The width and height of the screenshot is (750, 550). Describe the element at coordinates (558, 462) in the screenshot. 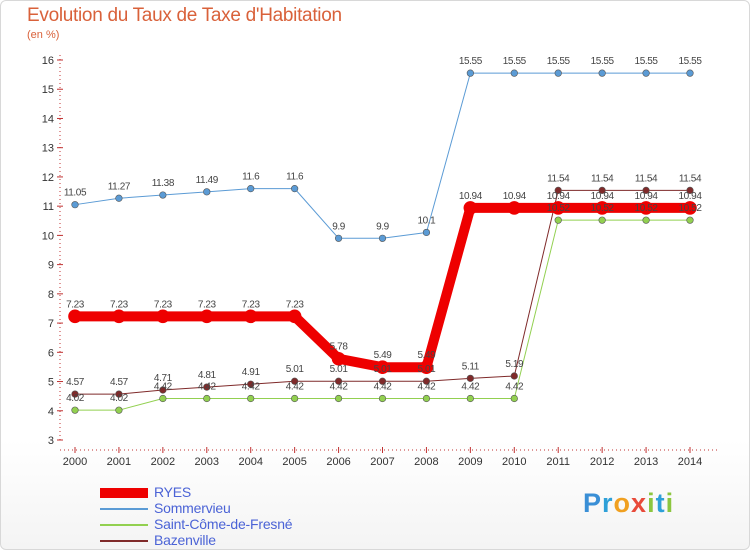

I see `x-tick-label: 2011` at that location.